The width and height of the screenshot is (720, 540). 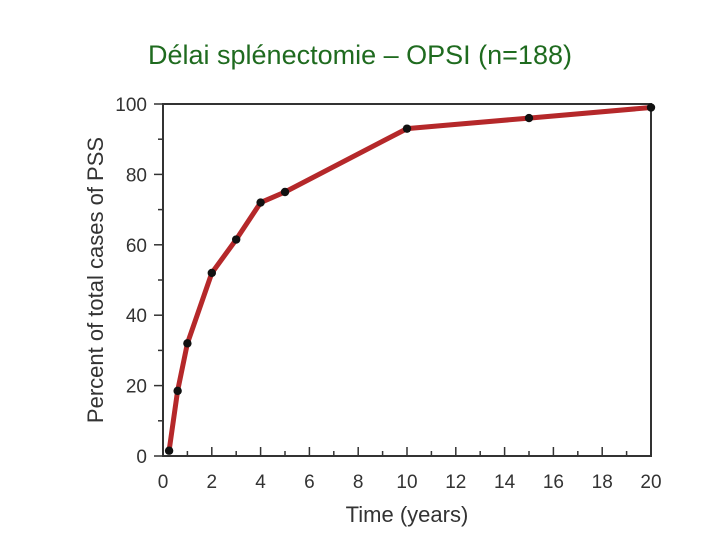 What do you see at coordinates (358, 482) in the screenshot?
I see `x-tick-label: 8` at bounding box center [358, 482].